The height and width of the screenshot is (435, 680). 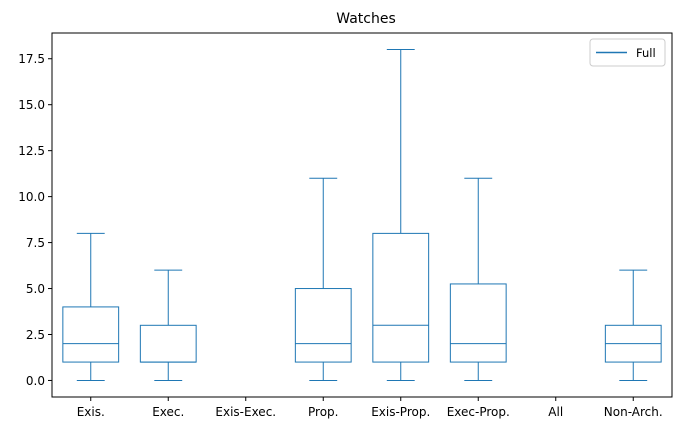 What do you see at coordinates (31, 59) in the screenshot?
I see `y-tick-label: 17.5` at bounding box center [31, 59].